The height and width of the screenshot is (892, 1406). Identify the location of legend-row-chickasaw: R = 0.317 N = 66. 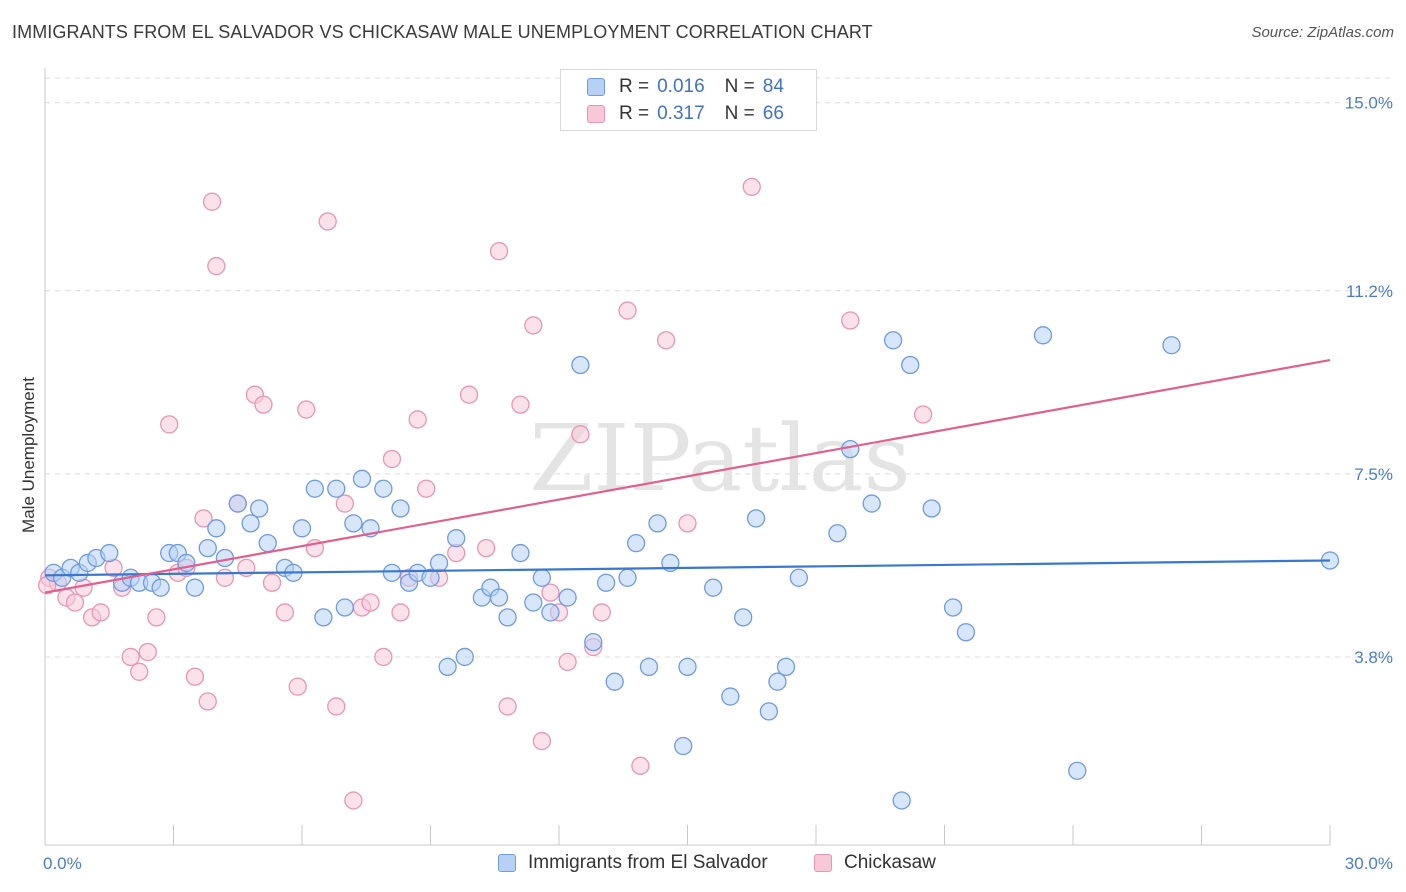
(685, 114).